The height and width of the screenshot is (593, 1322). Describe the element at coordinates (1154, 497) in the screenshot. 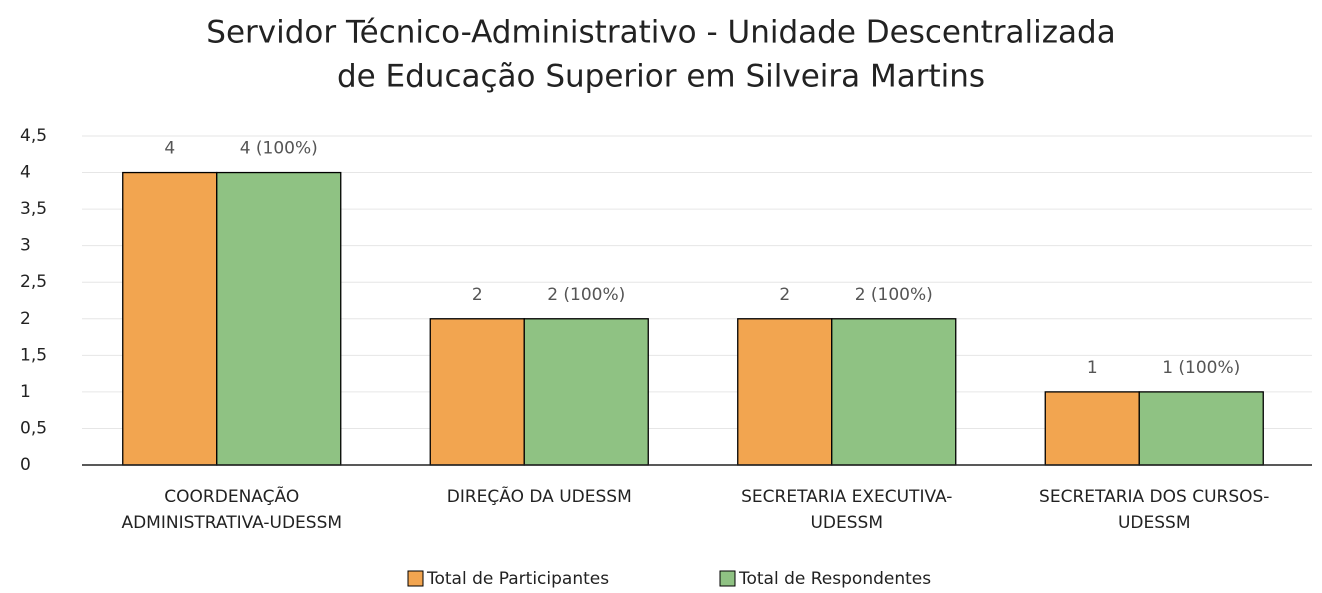

I see `x-tick-label: SECRETARIA DOS CURSOS-` at that location.